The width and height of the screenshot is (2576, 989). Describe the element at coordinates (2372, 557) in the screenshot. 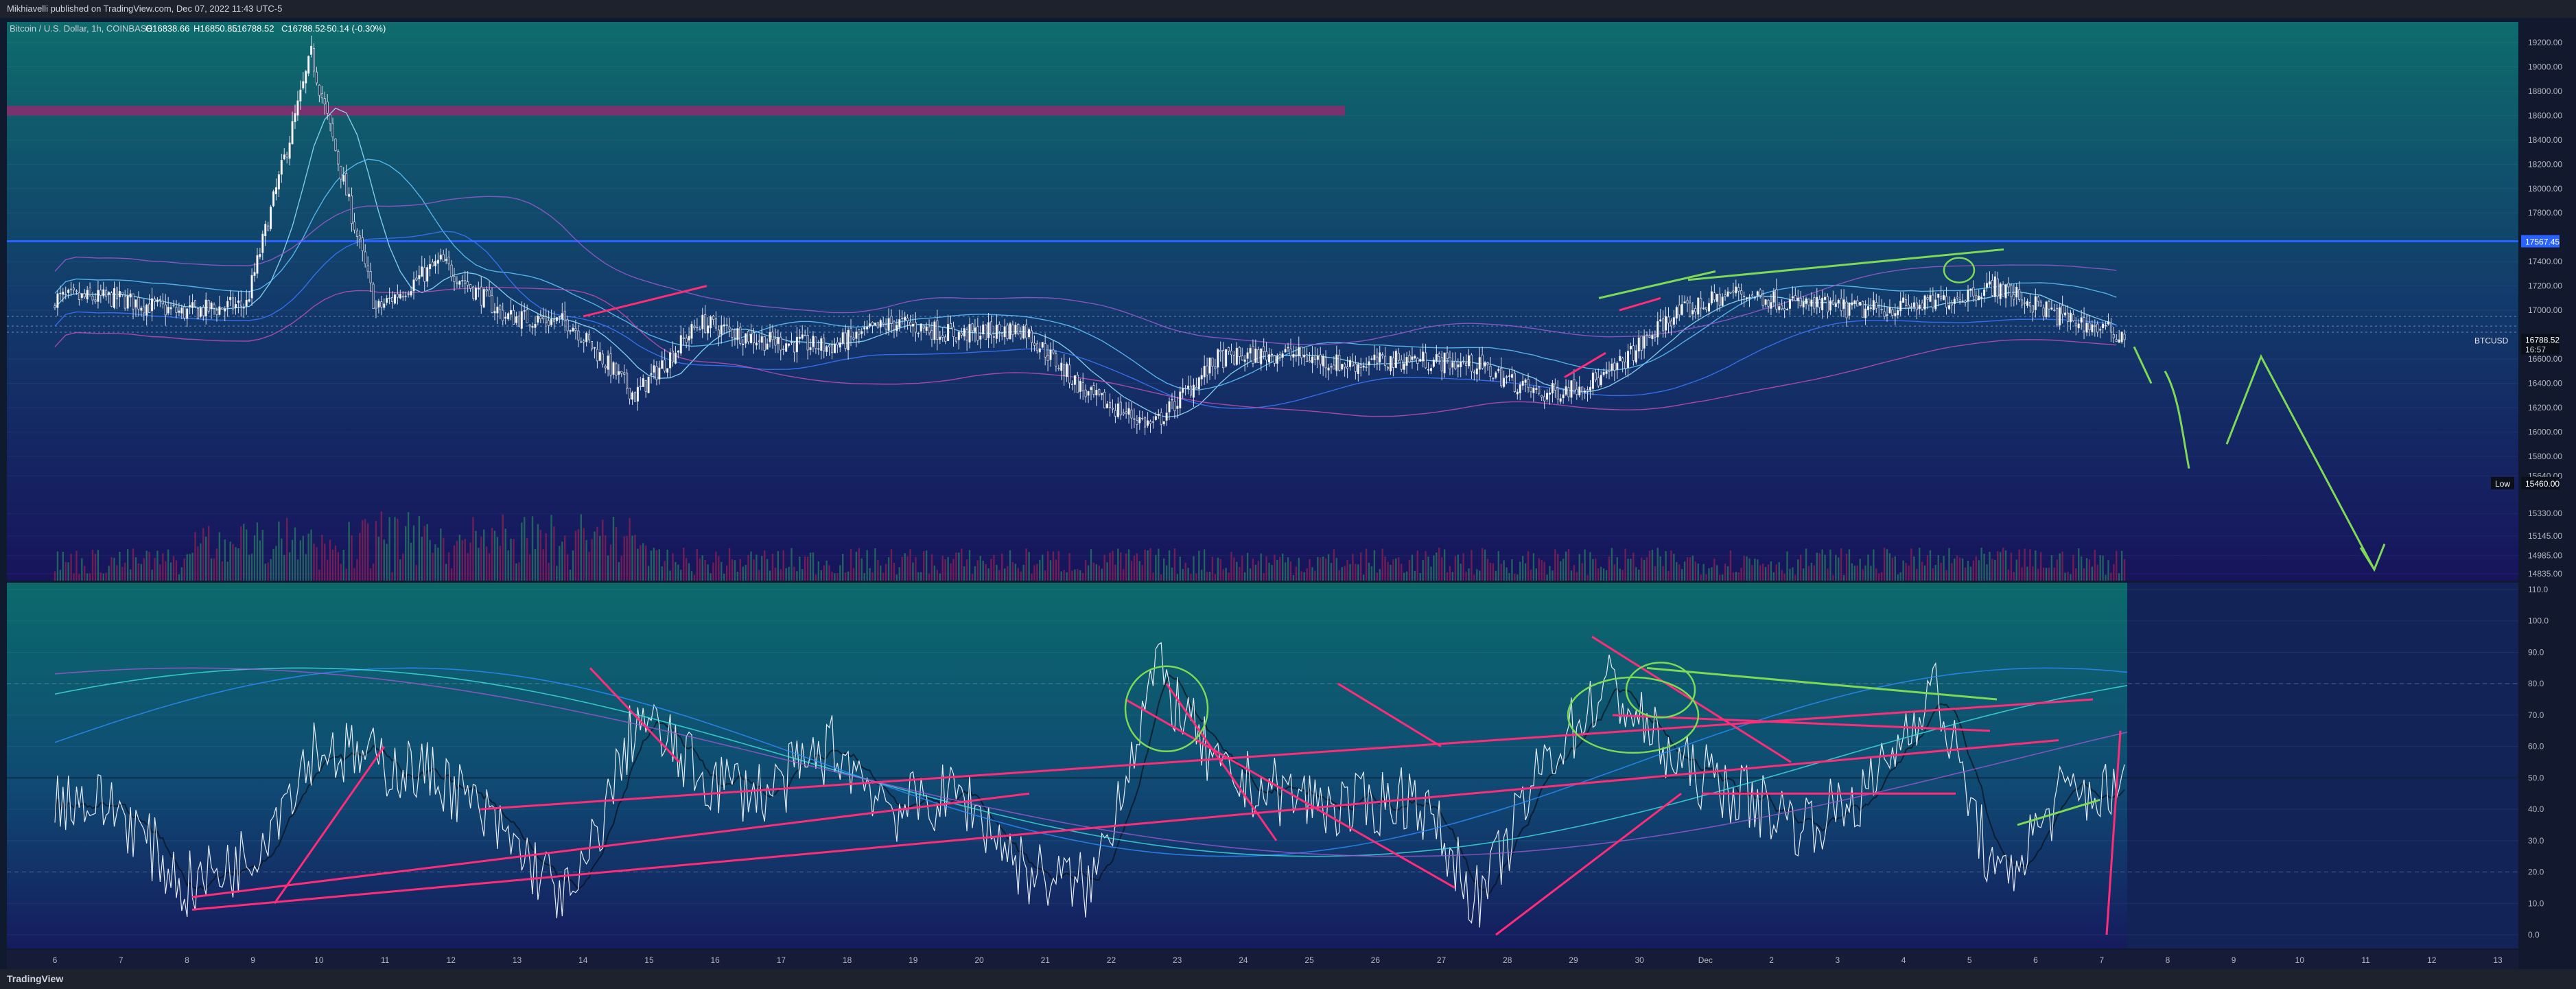

I see `projection-arrow-head` at that location.